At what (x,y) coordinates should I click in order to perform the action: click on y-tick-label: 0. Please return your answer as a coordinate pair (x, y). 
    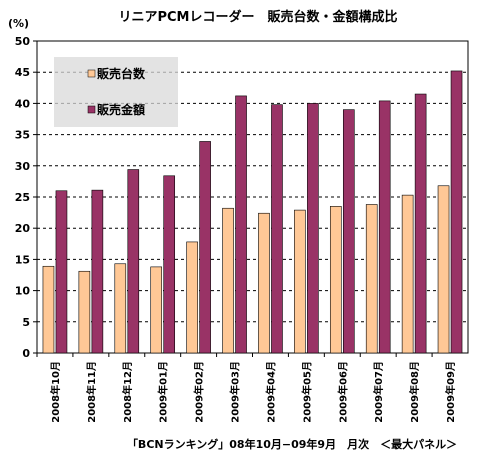
    Looking at the image, I should click on (26, 353).